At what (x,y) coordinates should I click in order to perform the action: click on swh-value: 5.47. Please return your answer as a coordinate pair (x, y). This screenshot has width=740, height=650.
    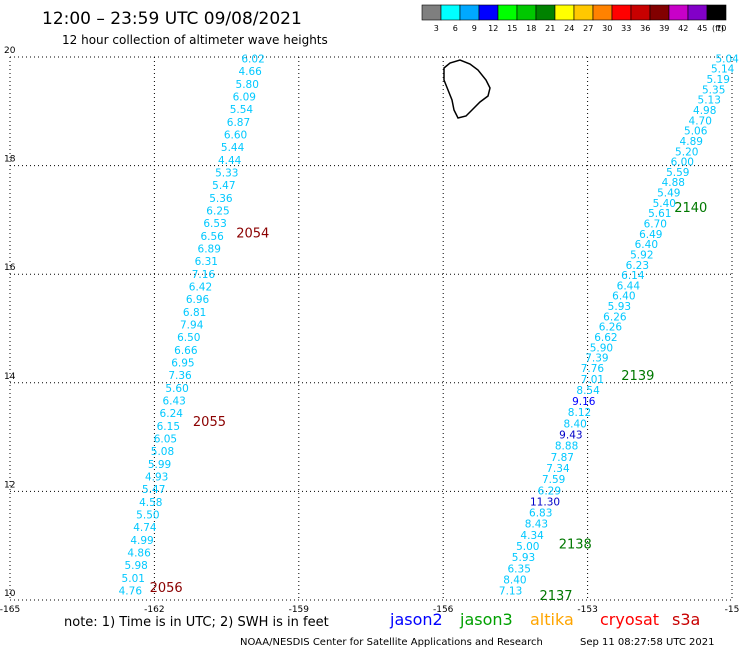
    Looking at the image, I should click on (223, 186).